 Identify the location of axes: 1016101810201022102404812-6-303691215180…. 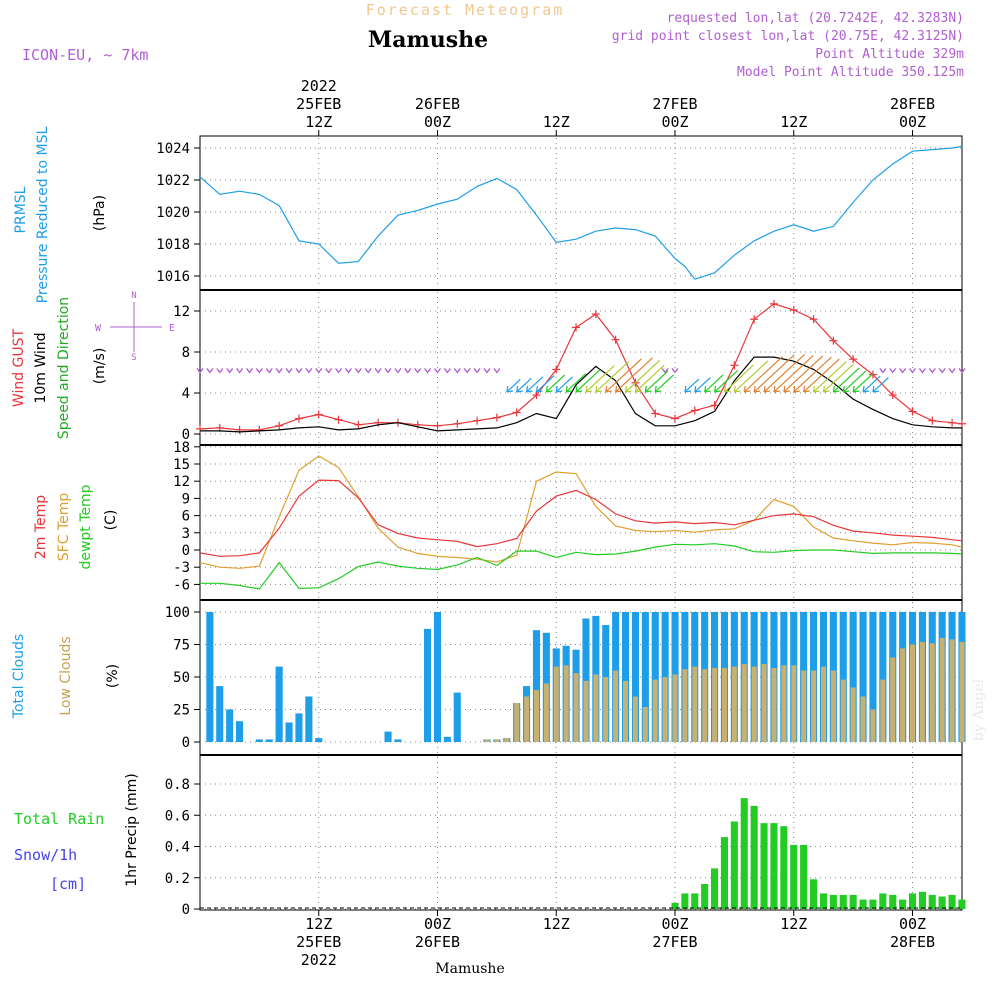
(178, 529).